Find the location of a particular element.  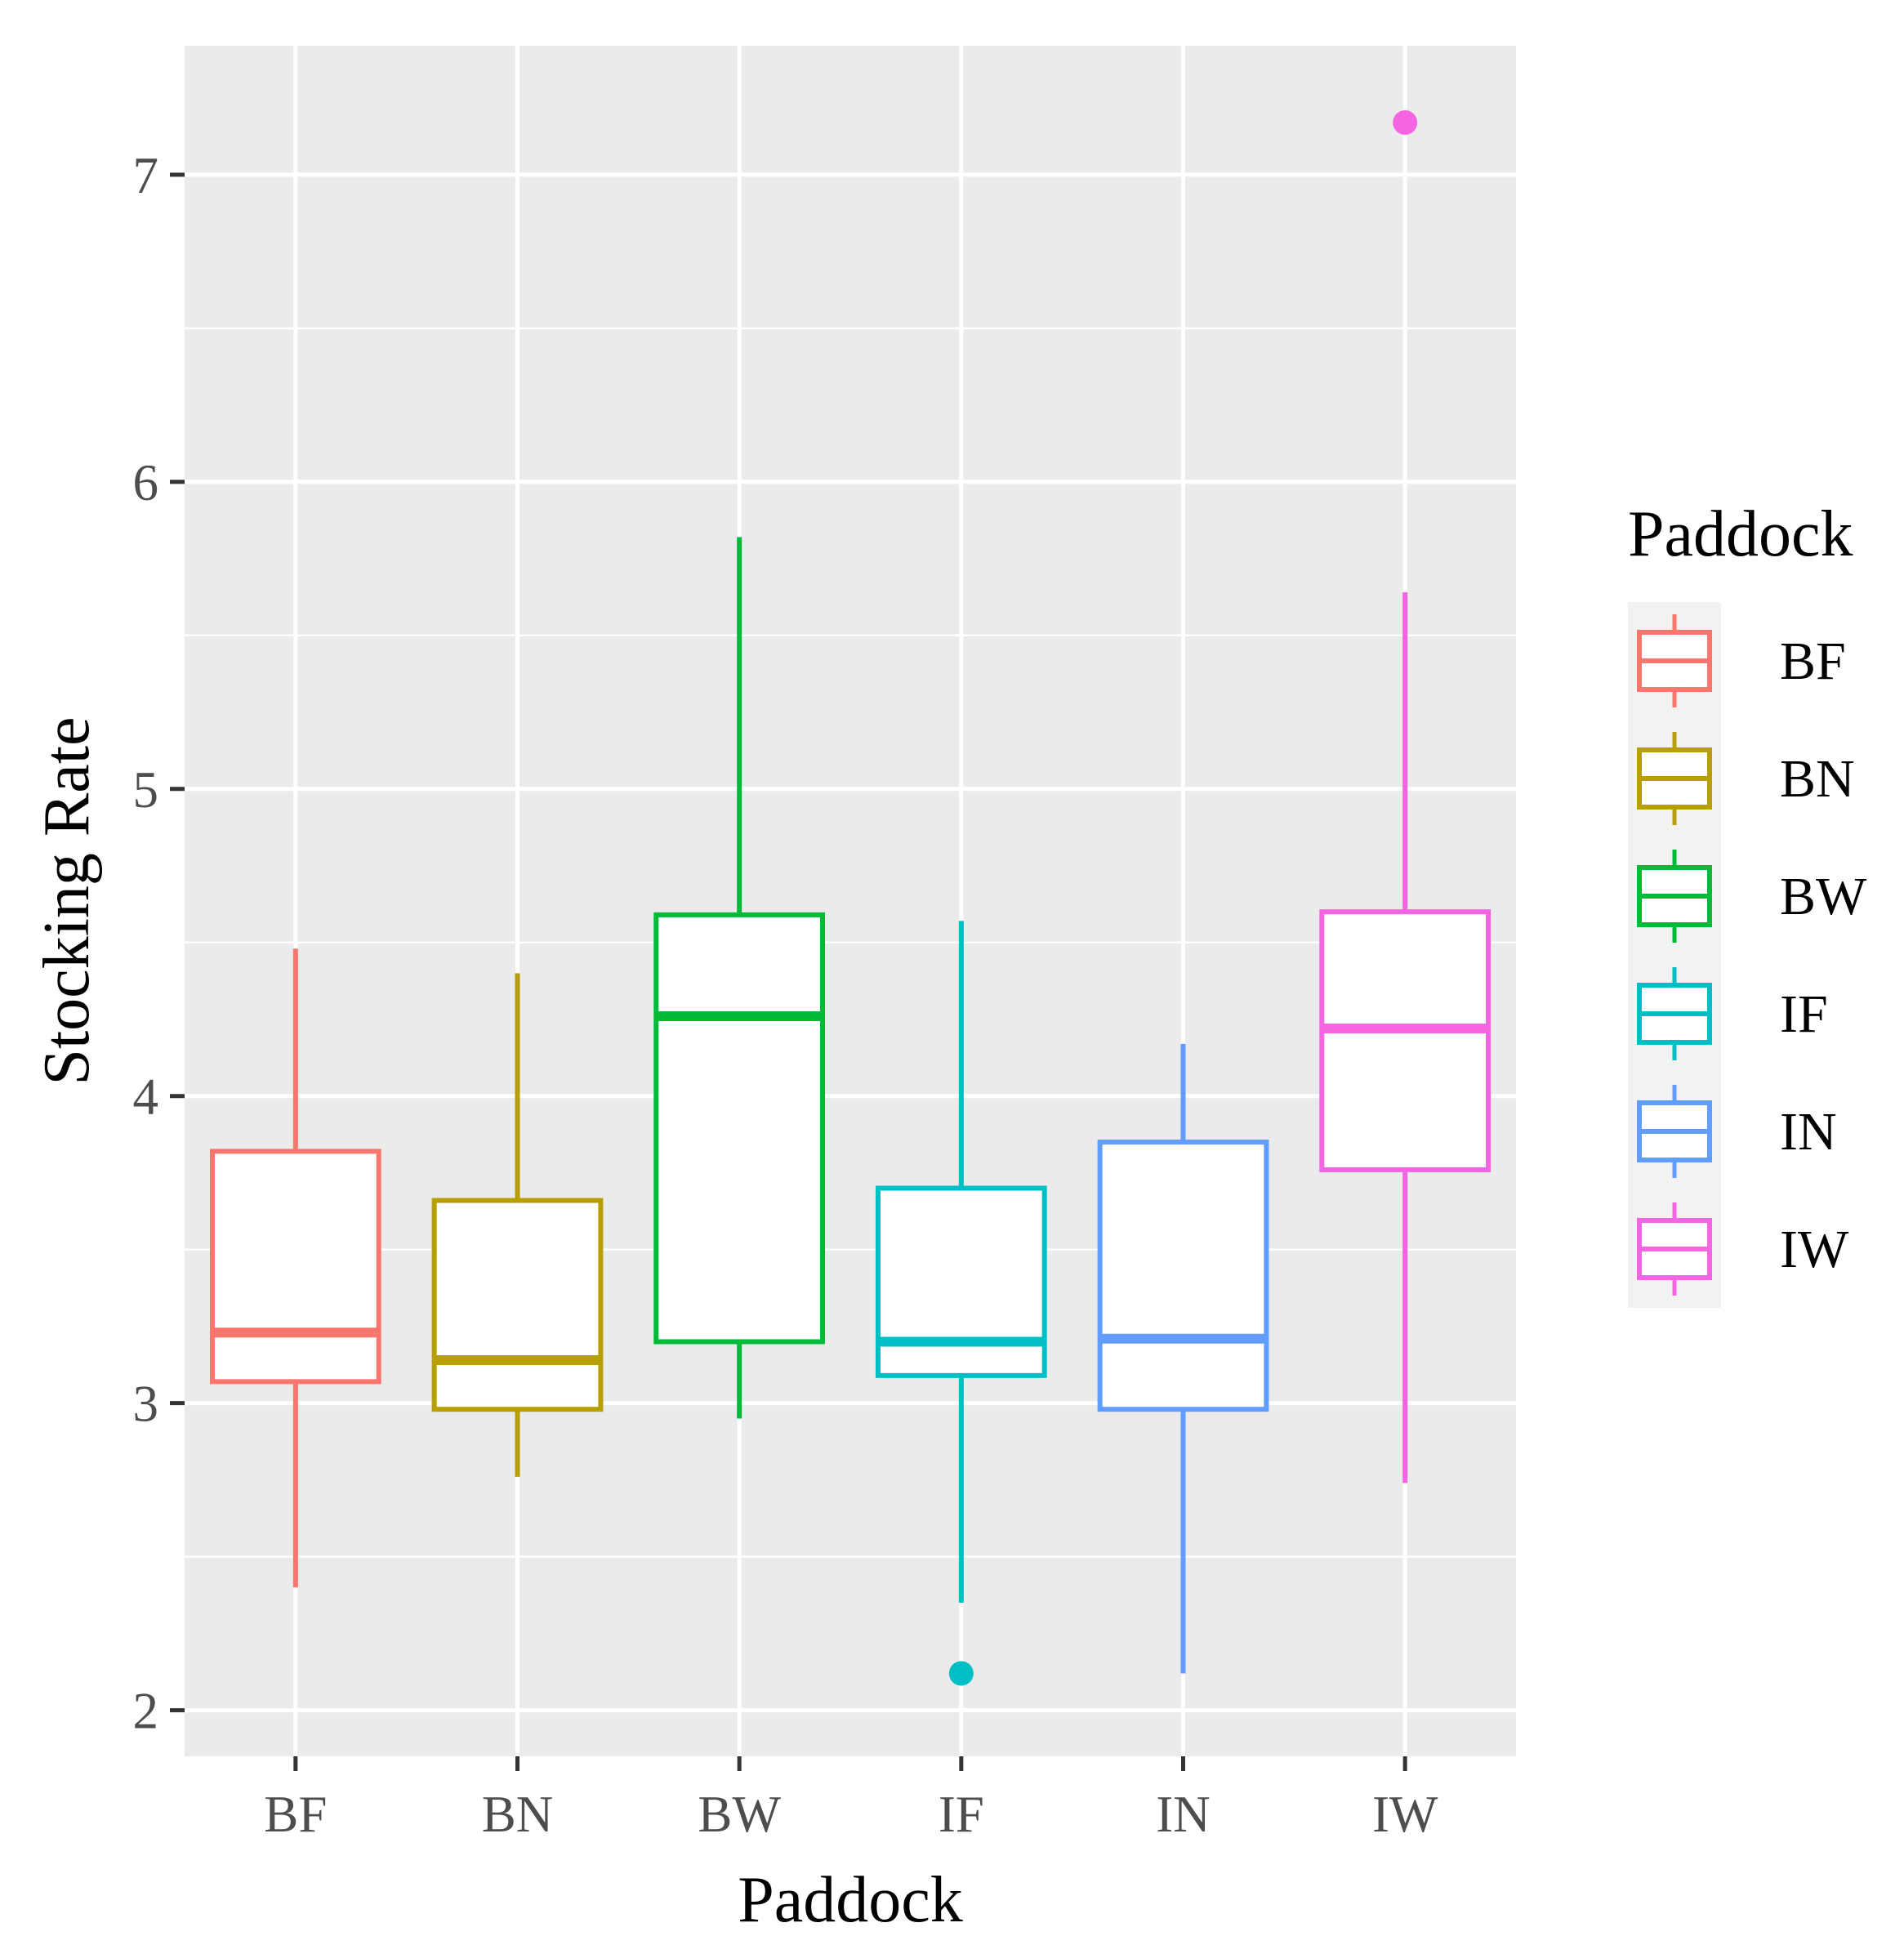

box-bw is located at coordinates (740, 978).